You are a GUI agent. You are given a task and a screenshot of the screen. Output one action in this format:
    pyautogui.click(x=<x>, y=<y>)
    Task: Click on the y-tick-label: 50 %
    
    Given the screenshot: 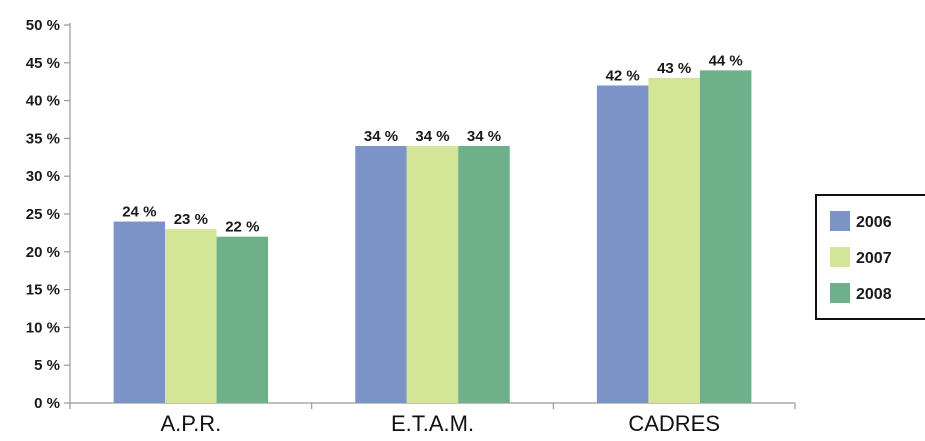 What is the action you would take?
    pyautogui.click(x=43, y=25)
    